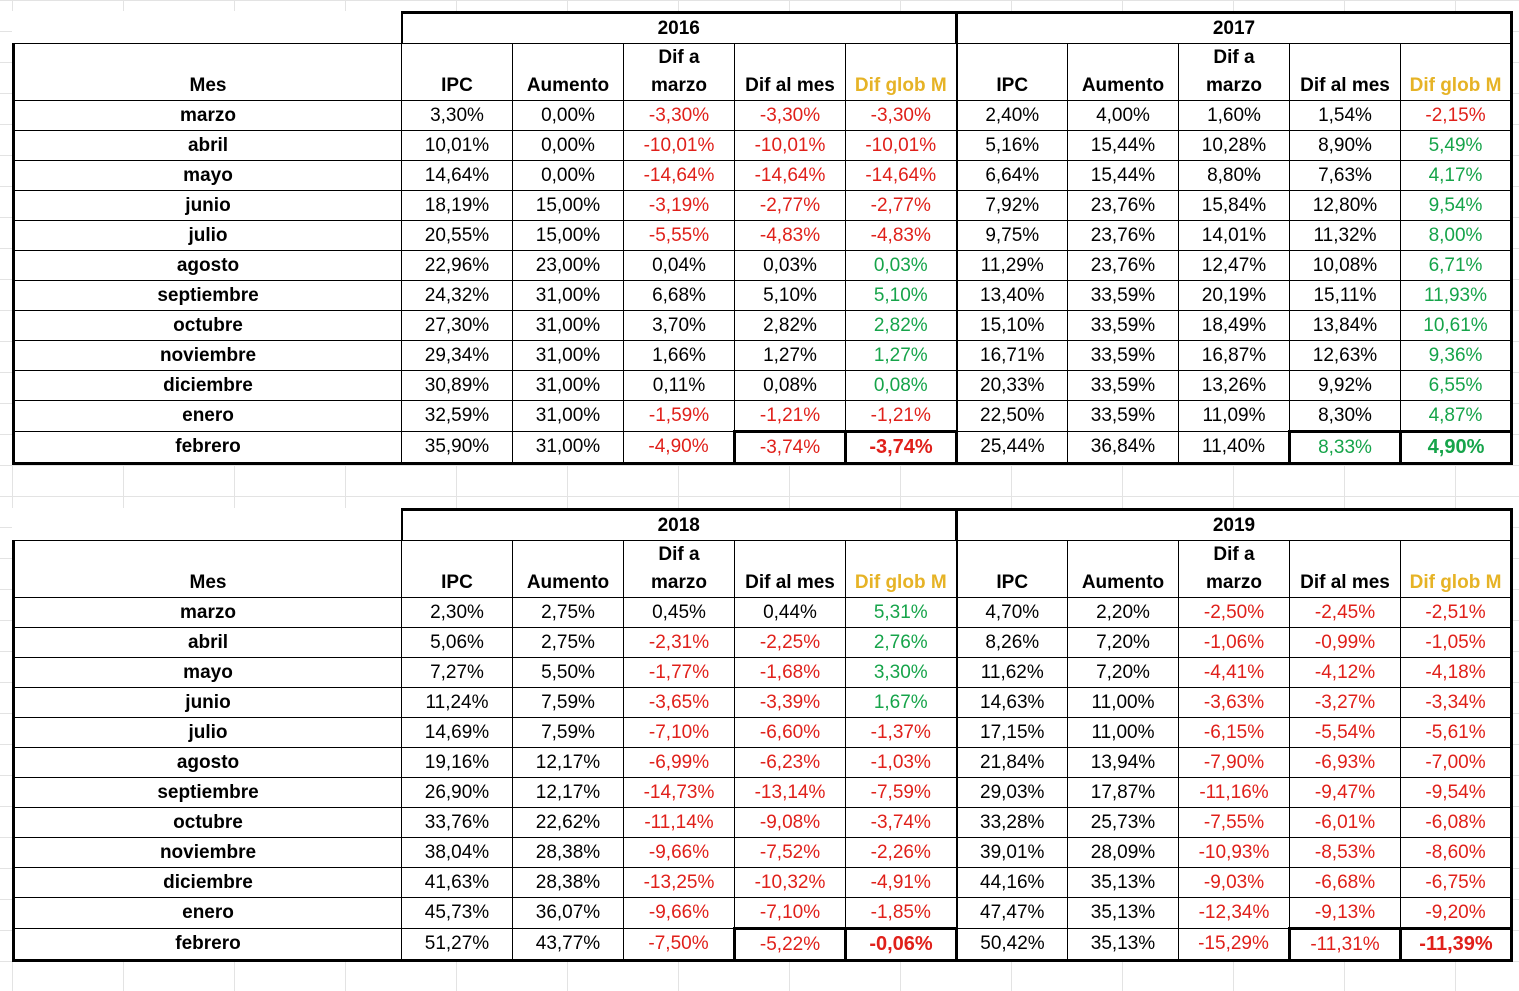 The image size is (1519, 991). I want to click on dif-al-mes-cell: -2,45%, so click(1345, 612).